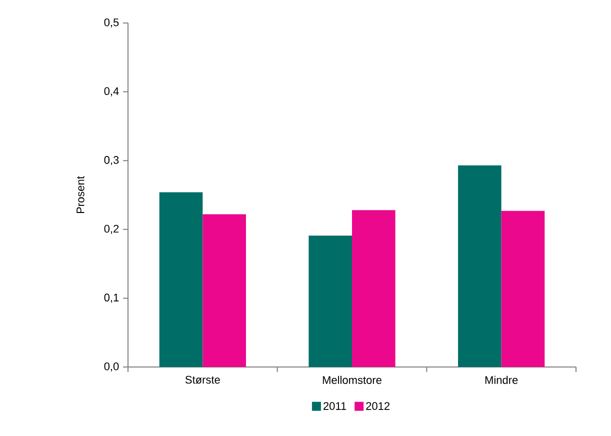 The height and width of the screenshot is (436, 611). I want to click on y-tick-label: 0,3, so click(111, 161).